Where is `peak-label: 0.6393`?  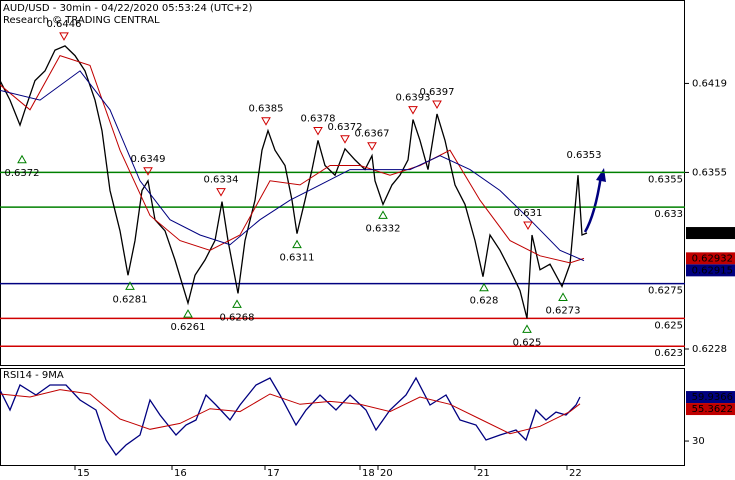 peak-label: 0.6393 is located at coordinates (413, 98).